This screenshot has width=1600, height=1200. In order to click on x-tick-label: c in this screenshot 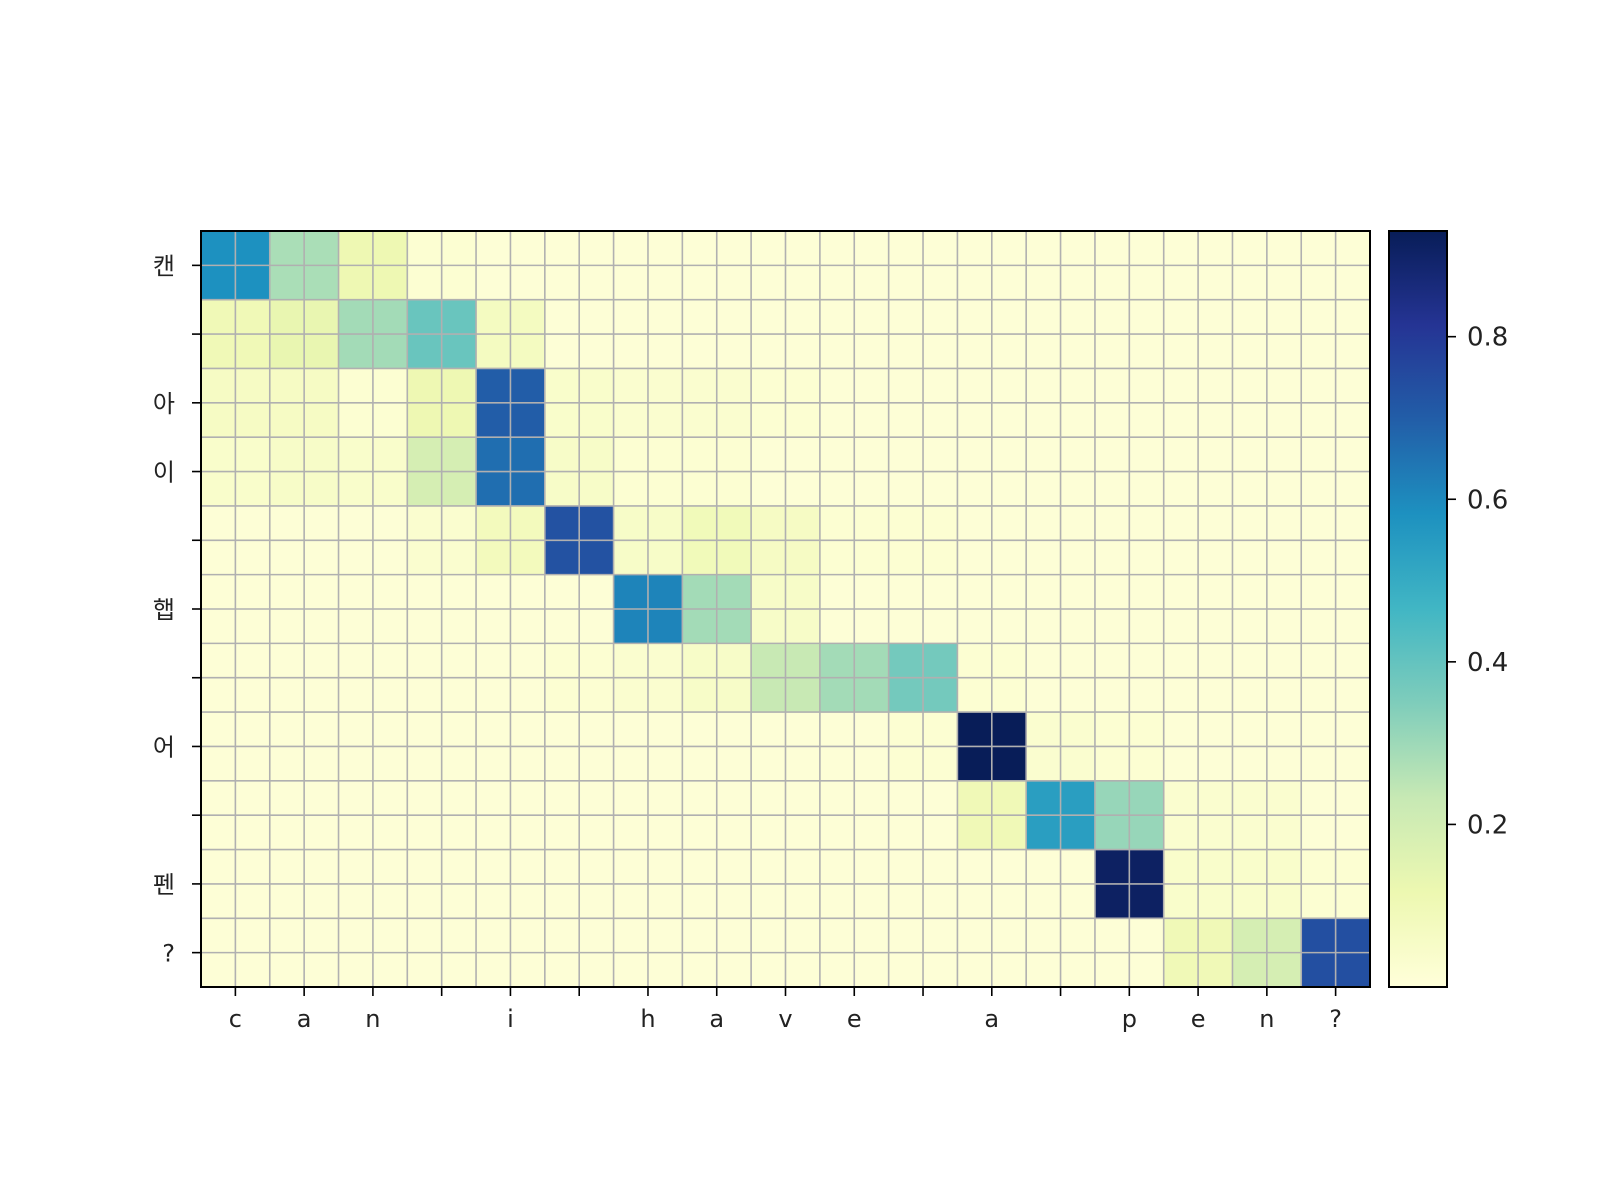, I will do `click(235, 1019)`.